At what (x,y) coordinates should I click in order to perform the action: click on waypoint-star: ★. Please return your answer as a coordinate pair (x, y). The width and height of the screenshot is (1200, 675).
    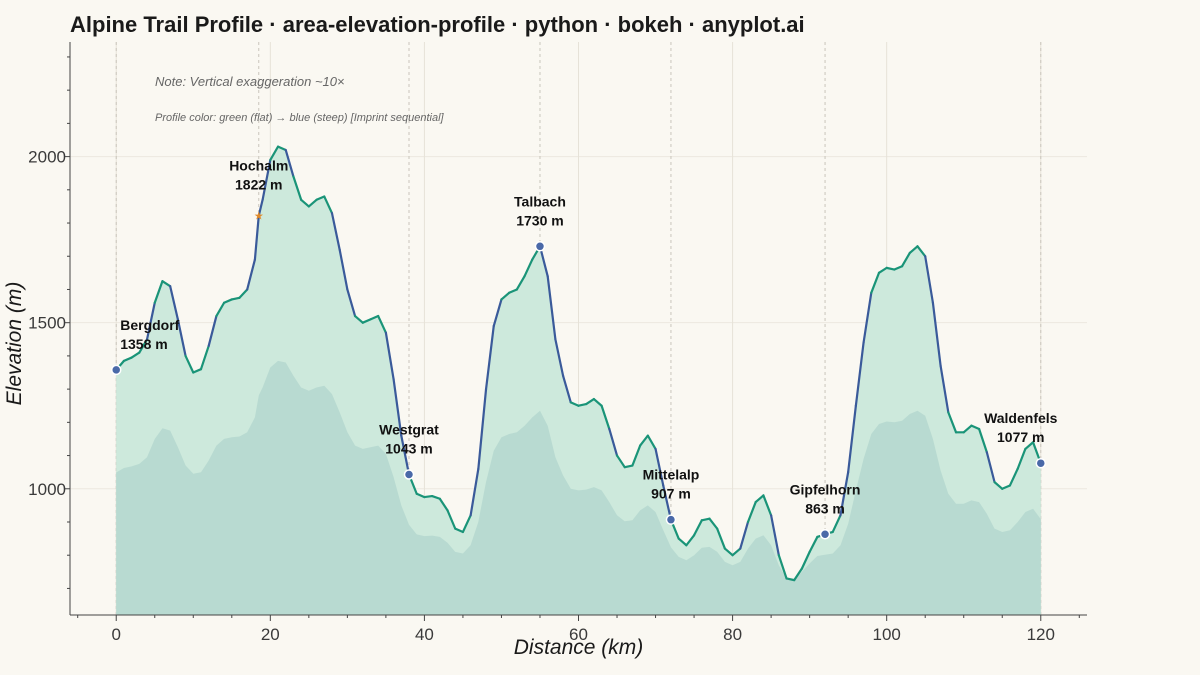
    Looking at the image, I should click on (259, 217).